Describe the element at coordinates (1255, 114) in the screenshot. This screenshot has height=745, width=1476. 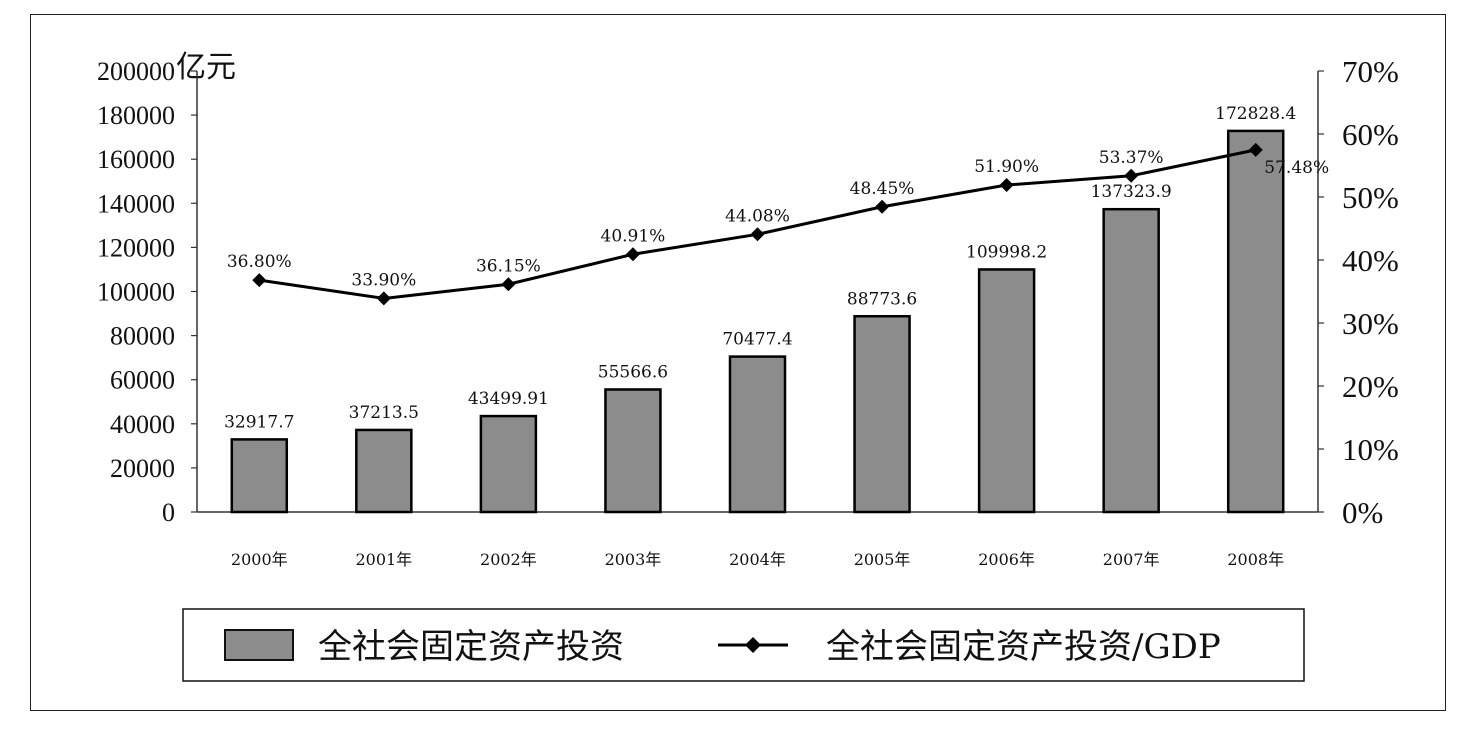
I see `bar-value-label: 172828.4` at that location.